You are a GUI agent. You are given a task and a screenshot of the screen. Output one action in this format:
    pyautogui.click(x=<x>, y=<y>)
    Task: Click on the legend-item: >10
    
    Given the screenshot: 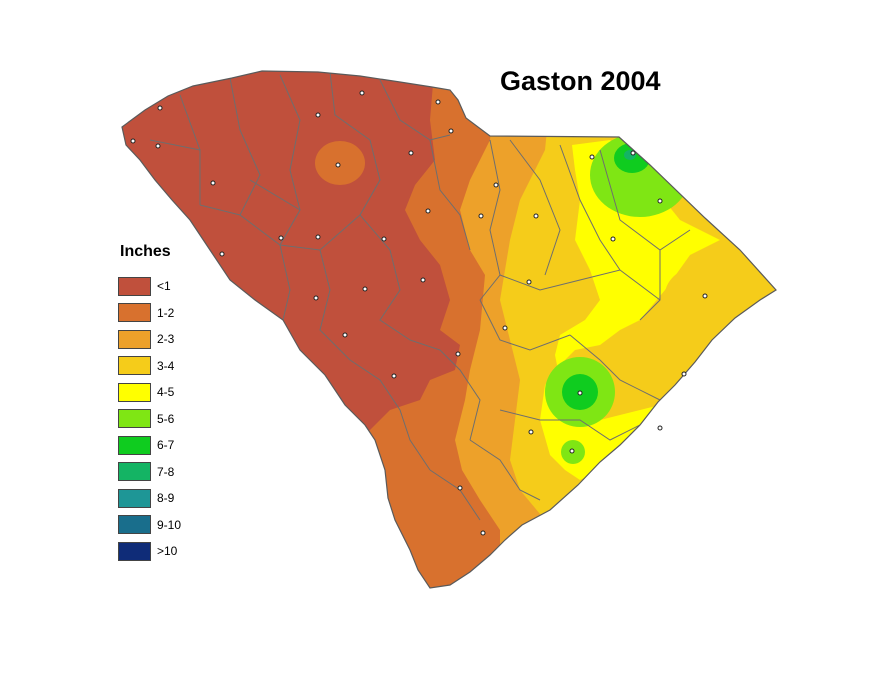 What is the action you would take?
    pyautogui.click(x=168, y=551)
    